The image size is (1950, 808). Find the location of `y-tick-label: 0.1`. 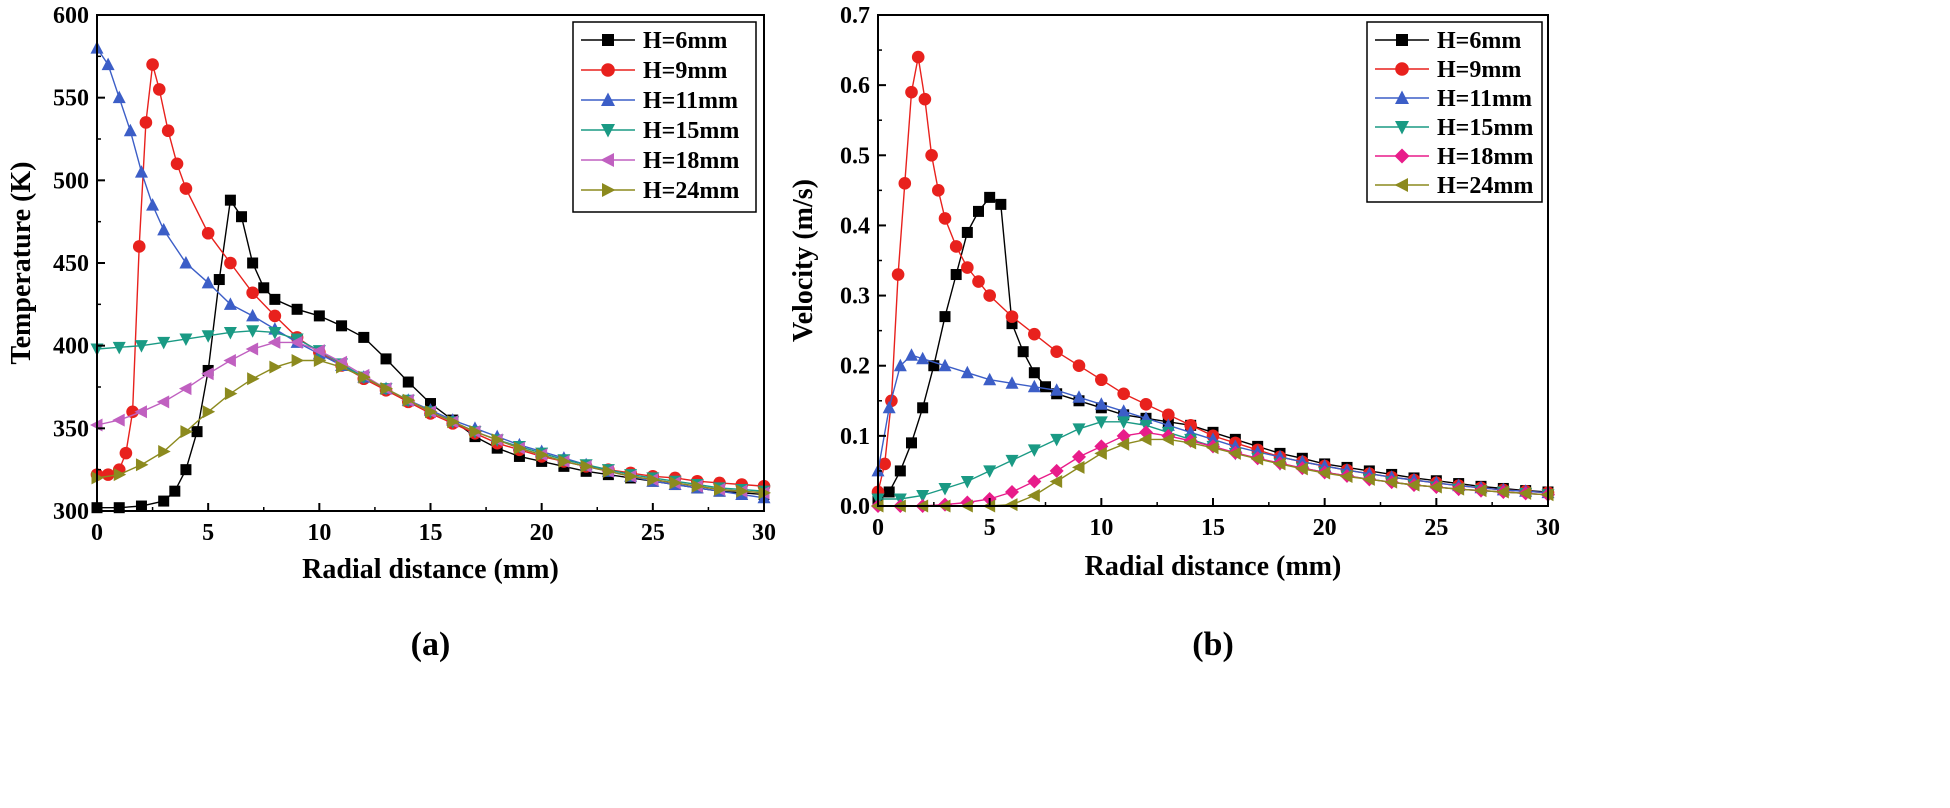

y-tick-label: 0.1 is located at coordinates (855, 437).